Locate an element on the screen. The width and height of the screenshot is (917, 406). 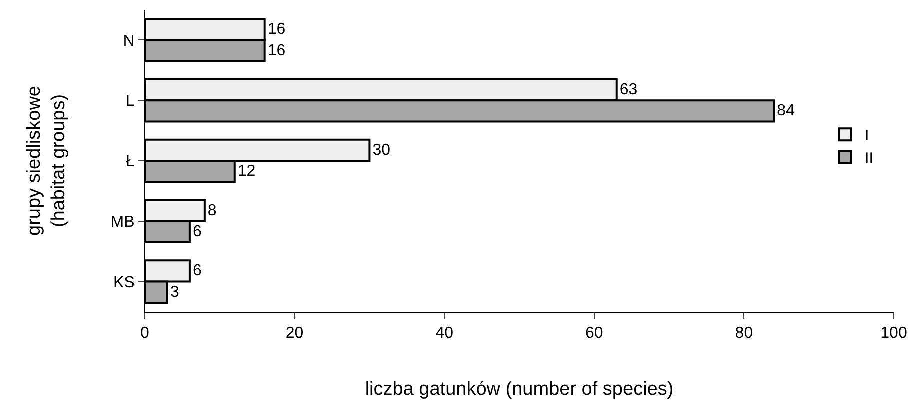
data-label: 63 is located at coordinates (629, 90).